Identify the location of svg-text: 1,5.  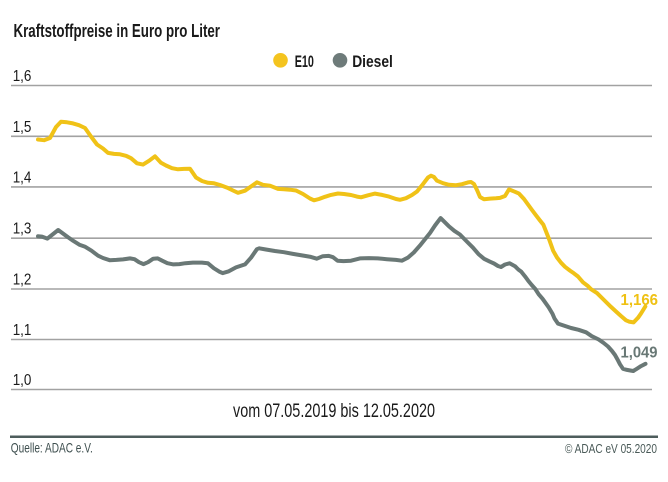
(22, 127).